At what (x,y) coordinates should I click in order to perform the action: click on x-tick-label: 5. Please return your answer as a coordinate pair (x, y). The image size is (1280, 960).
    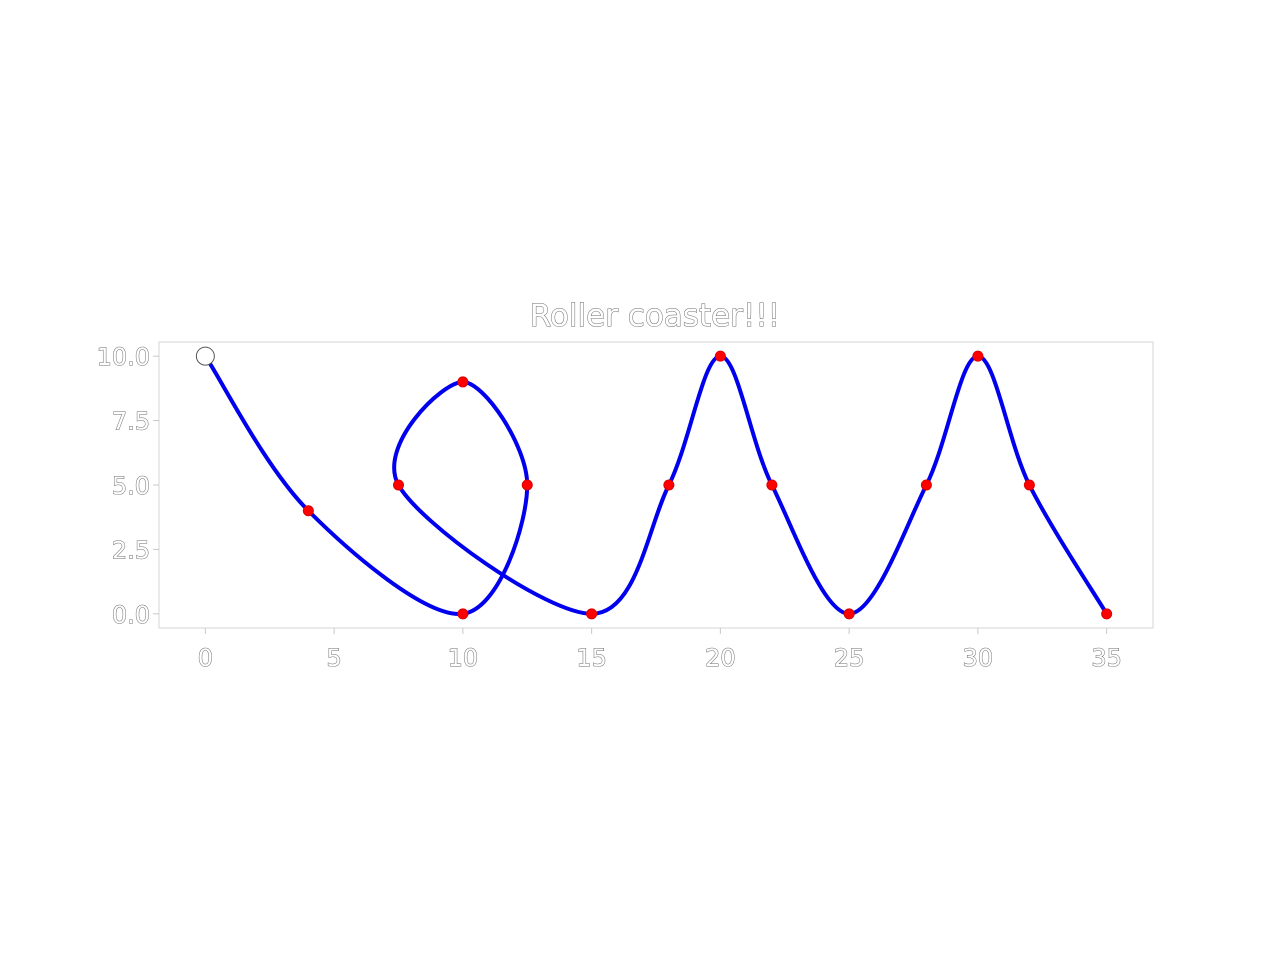
    Looking at the image, I should click on (333, 658).